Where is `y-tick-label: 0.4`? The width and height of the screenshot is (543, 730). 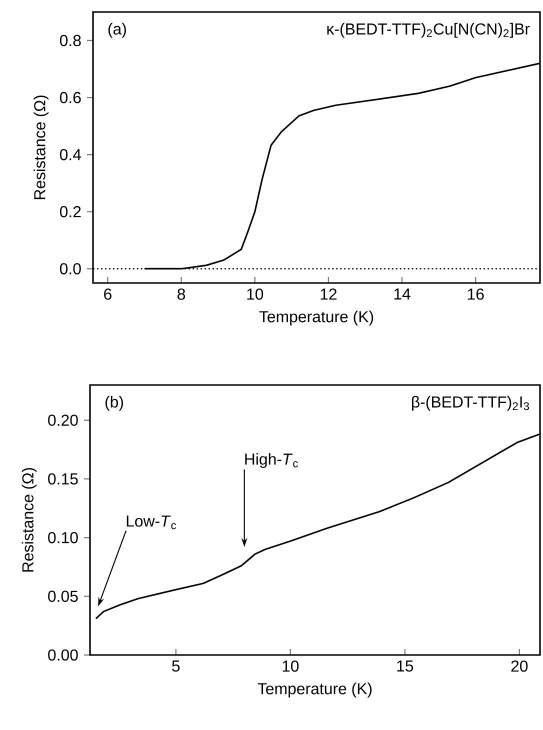 y-tick-label: 0.4 is located at coordinates (71, 154).